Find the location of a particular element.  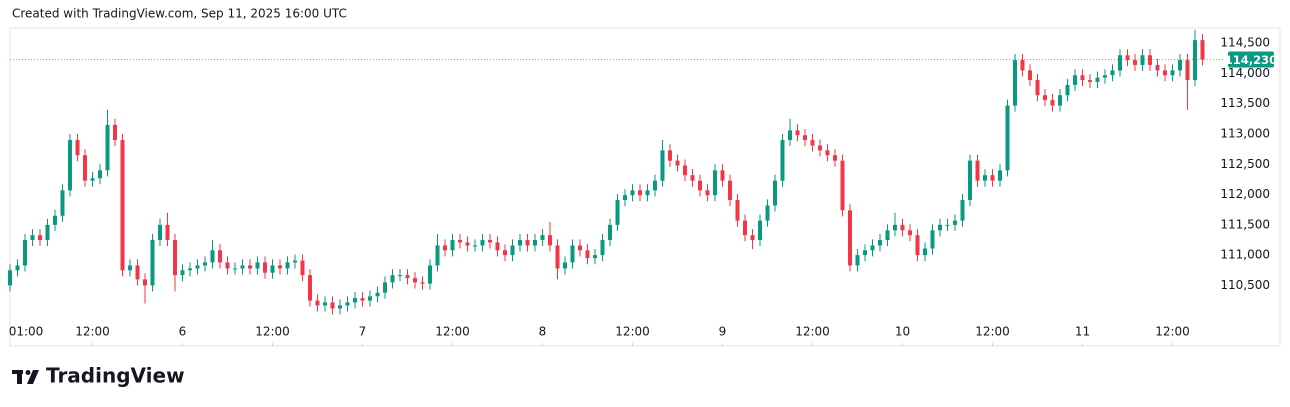

x-tick-label: 7 is located at coordinates (363, 332).